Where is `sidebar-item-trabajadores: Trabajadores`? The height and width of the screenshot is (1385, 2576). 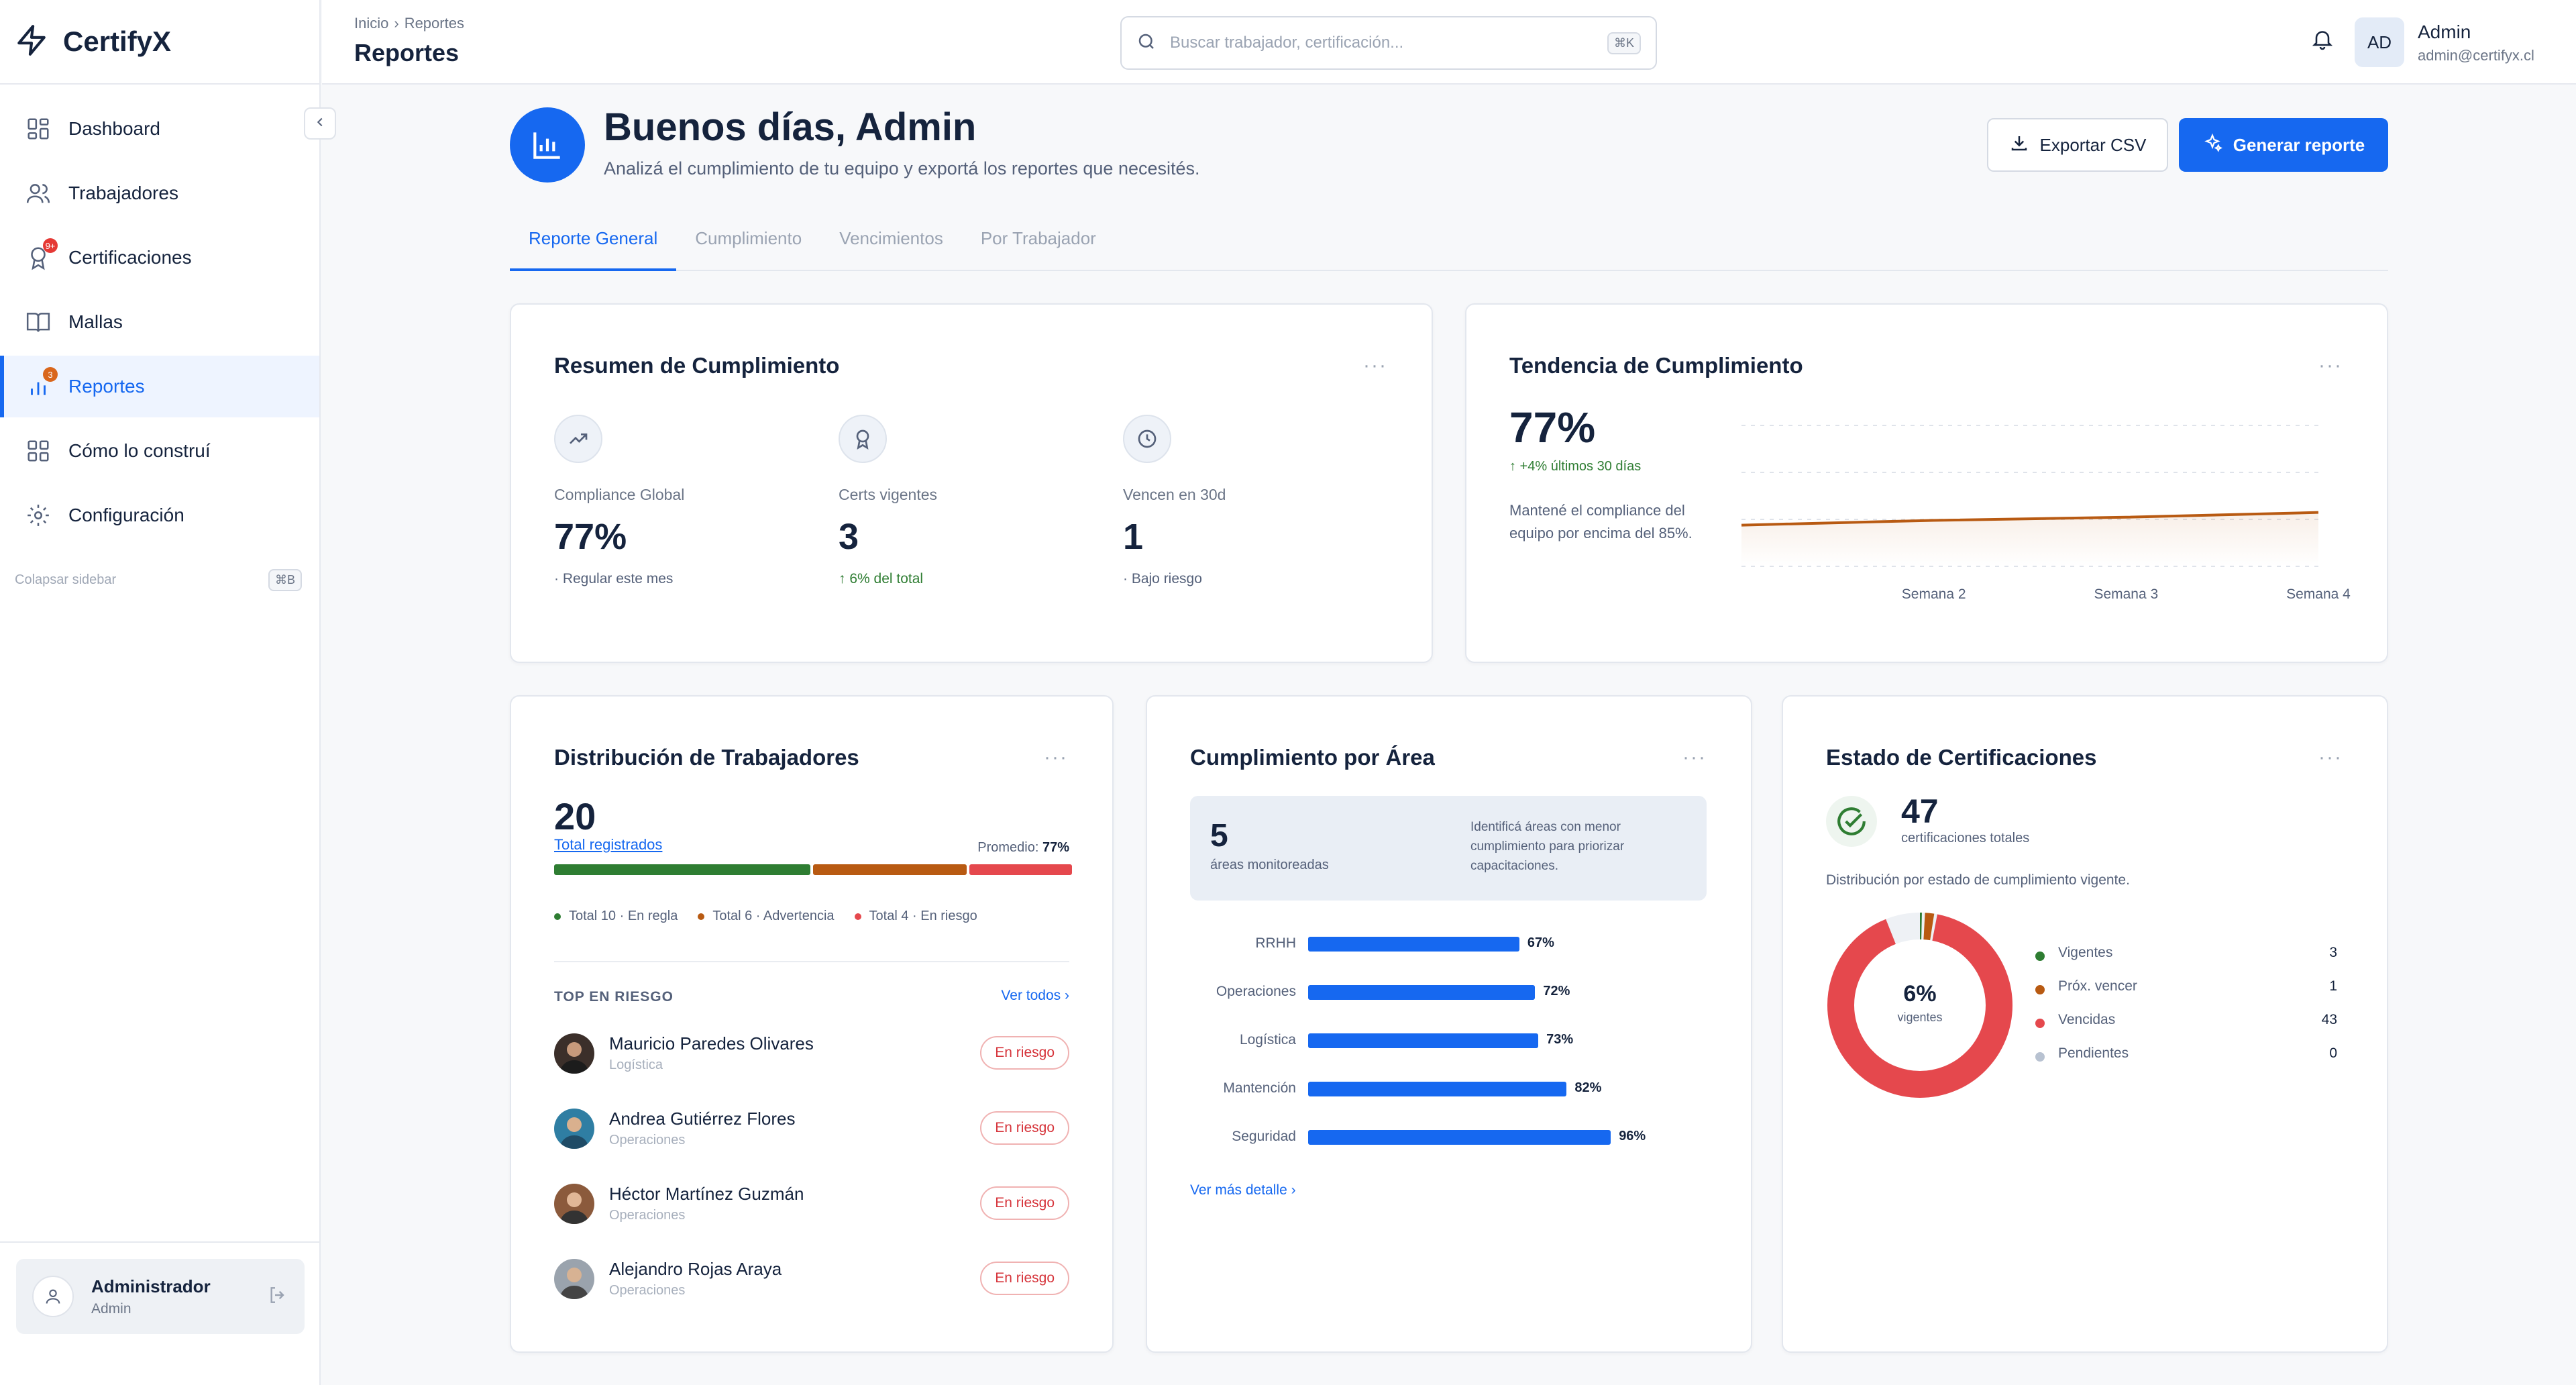 sidebar-item-trabajadores: Trabajadores is located at coordinates (159, 193).